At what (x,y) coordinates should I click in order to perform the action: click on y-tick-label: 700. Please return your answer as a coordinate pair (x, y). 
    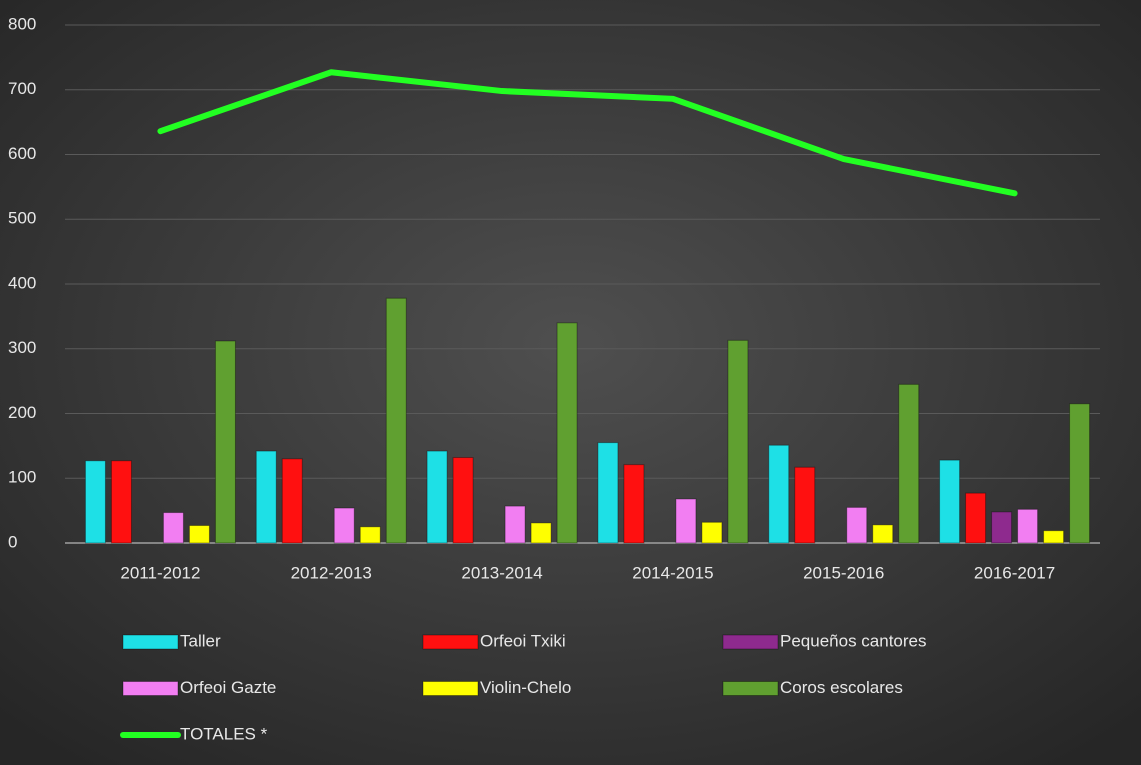
    Looking at the image, I should click on (22, 88).